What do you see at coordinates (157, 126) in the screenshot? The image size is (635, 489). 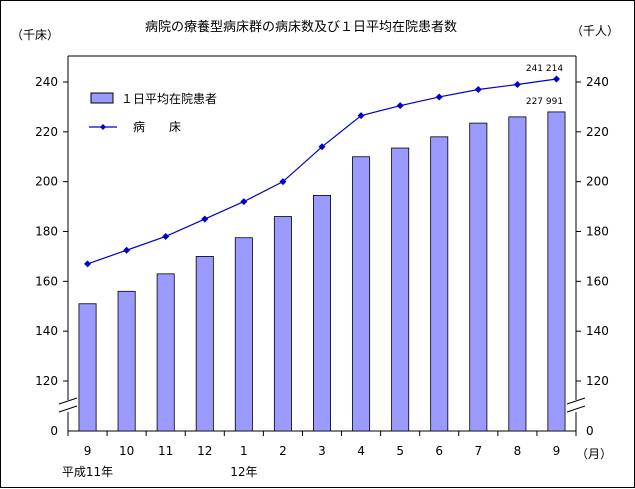 I see `legend-line-label: 病 床` at bounding box center [157, 126].